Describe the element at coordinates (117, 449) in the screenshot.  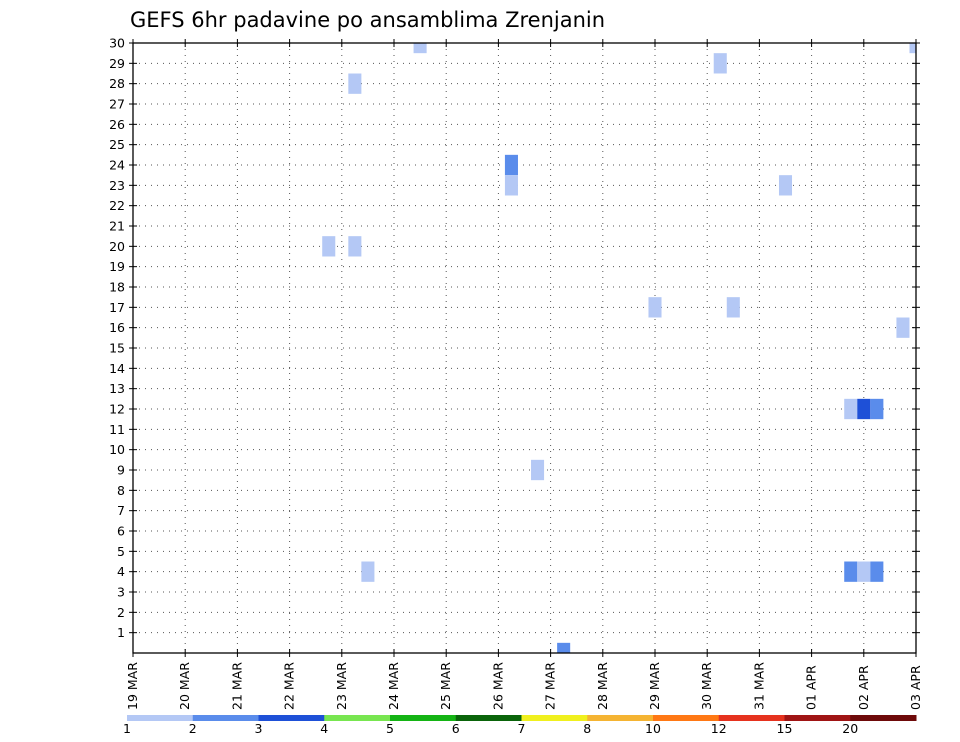
I see `y-tick-label: 10` at that location.